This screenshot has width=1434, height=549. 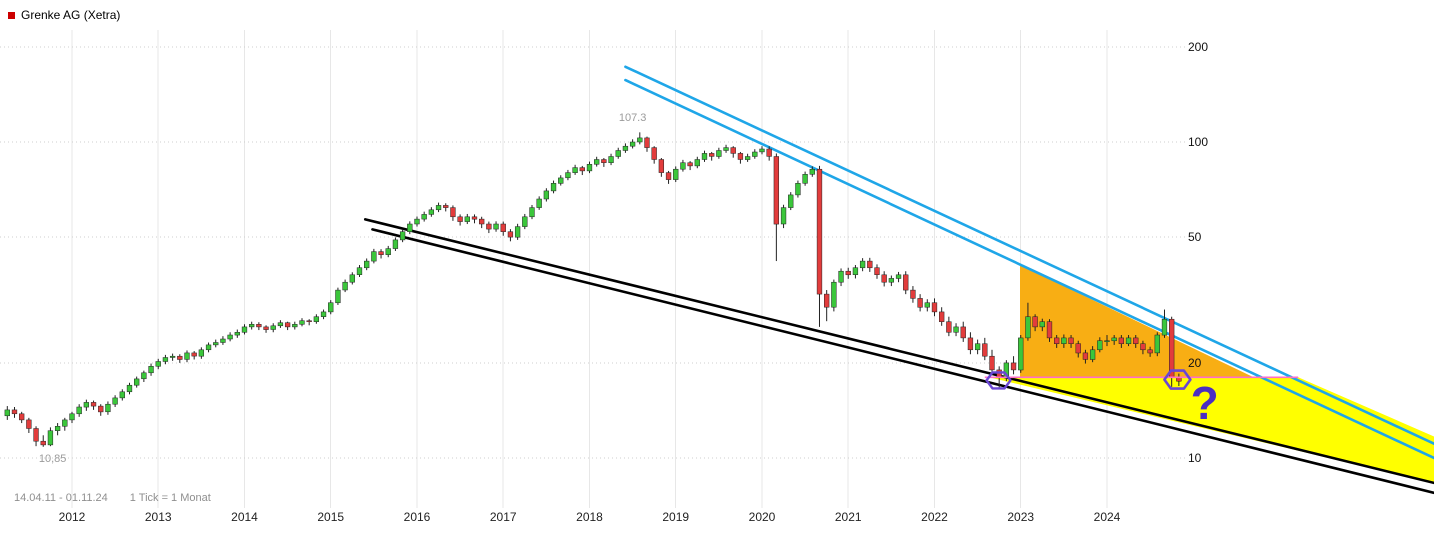 I want to click on question-mark: ?, so click(x=1205, y=403).